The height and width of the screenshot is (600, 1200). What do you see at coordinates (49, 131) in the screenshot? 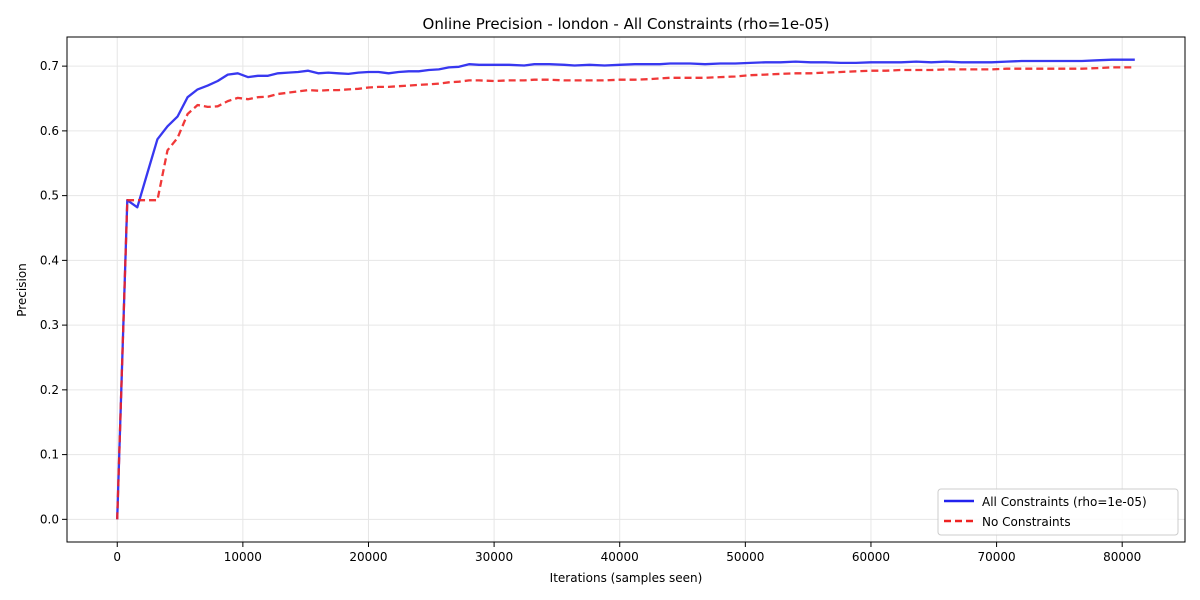
I see `y-tick-label: 0.6` at bounding box center [49, 131].